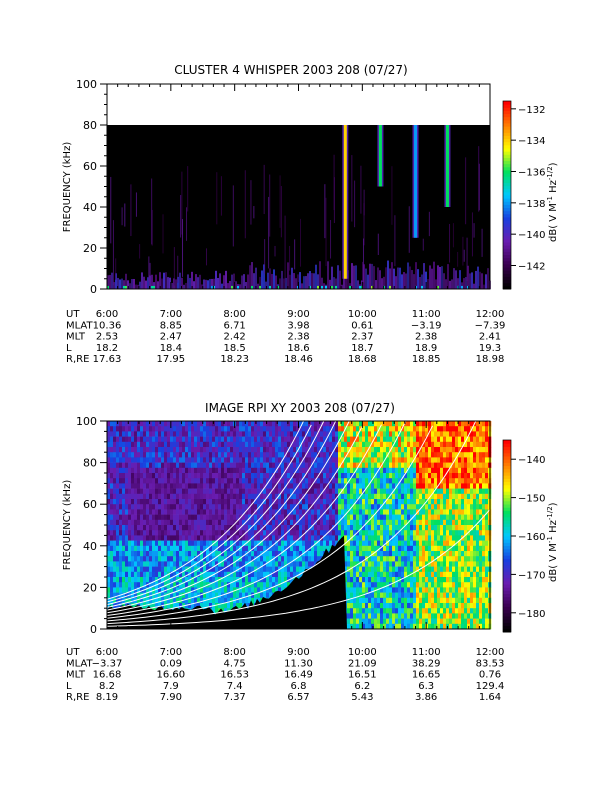 The height and width of the screenshot is (804, 600). I want to click on colorbar-cell, so click(507, 282).